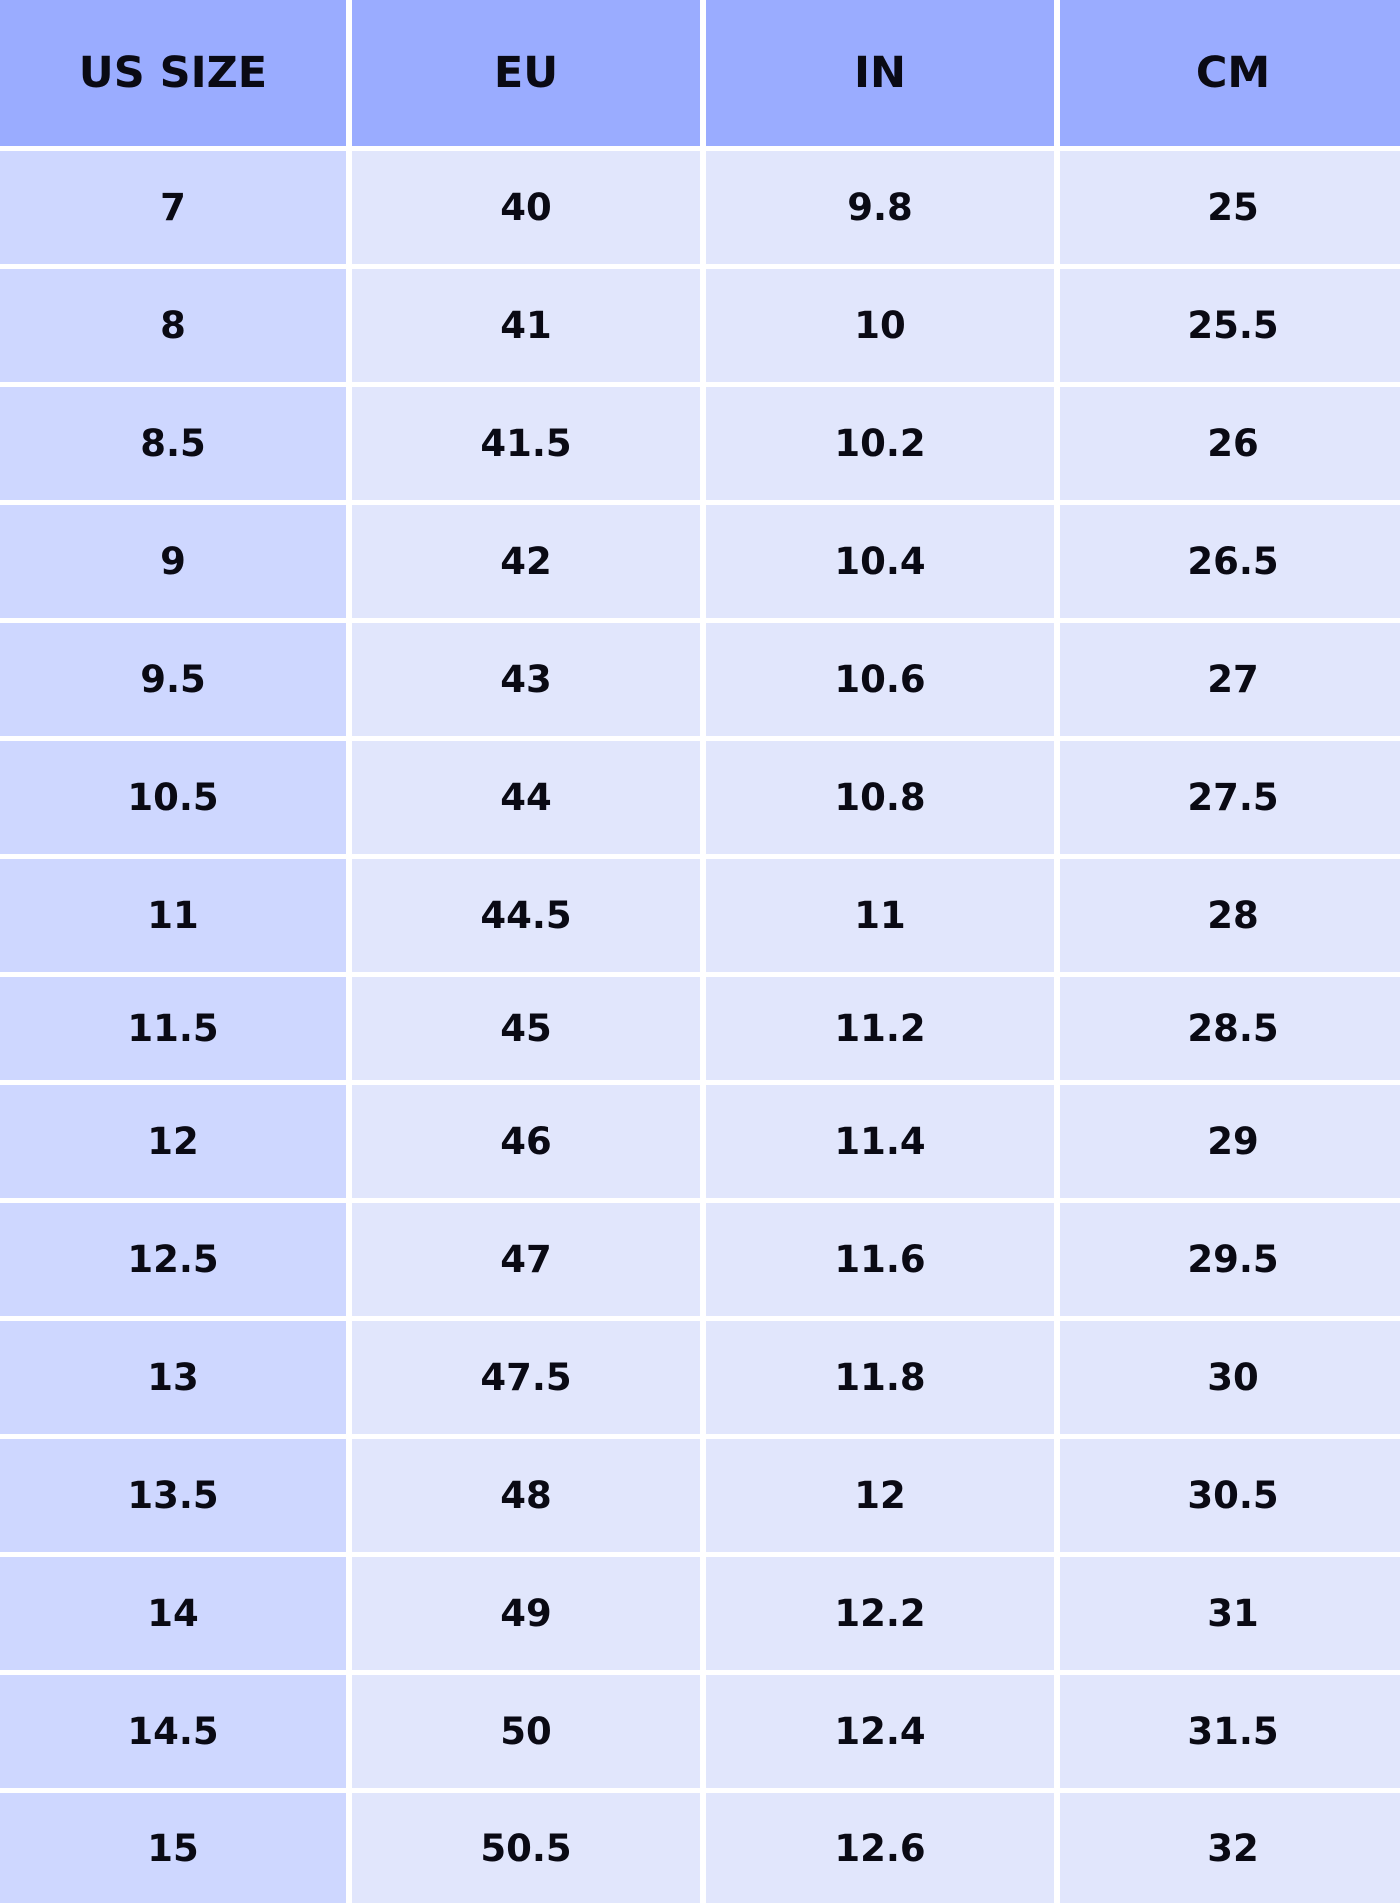  I want to click on cell-in: 12, so click(880, 1495).